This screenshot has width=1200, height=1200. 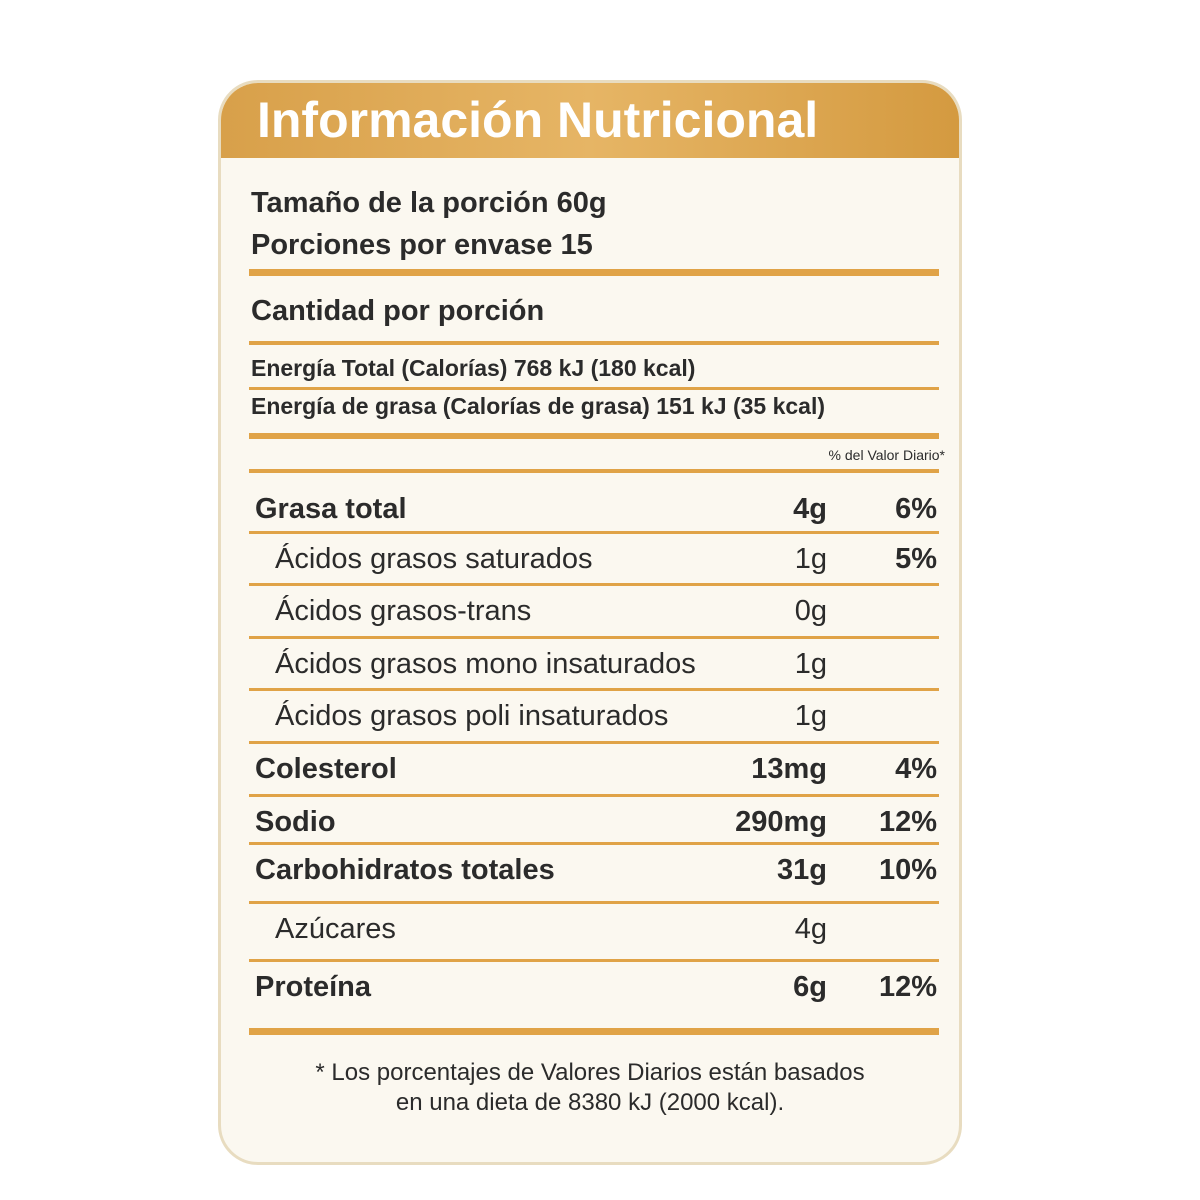 What do you see at coordinates (472, 716) in the screenshot?
I see `nutrient-name: Ácidos grasos poli insaturados` at bounding box center [472, 716].